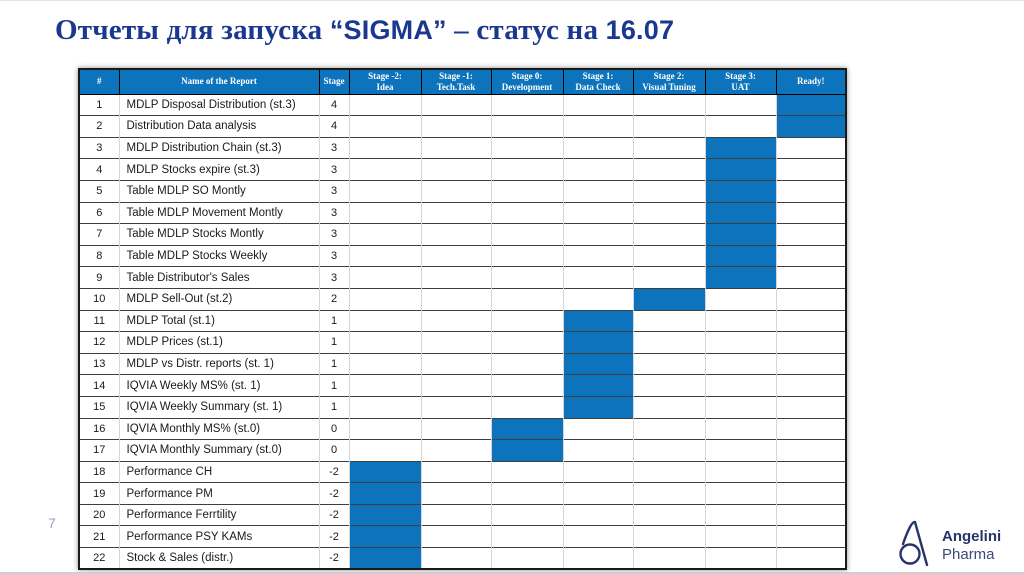 This screenshot has width=1024, height=574. What do you see at coordinates (219, 514) in the screenshot?
I see `report-name: Performance Ferrtility` at bounding box center [219, 514].